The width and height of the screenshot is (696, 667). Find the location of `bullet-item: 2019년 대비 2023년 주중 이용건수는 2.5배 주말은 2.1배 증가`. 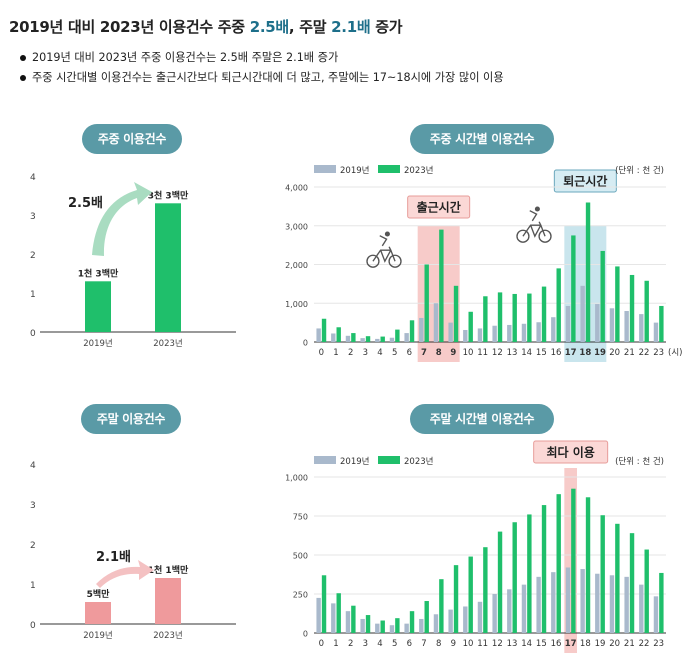

bullet-item: 2019년 대비 2023년 주중 이용건수는 2.5배 주말은 2.1배 증가 is located at coordinates (261, 58).